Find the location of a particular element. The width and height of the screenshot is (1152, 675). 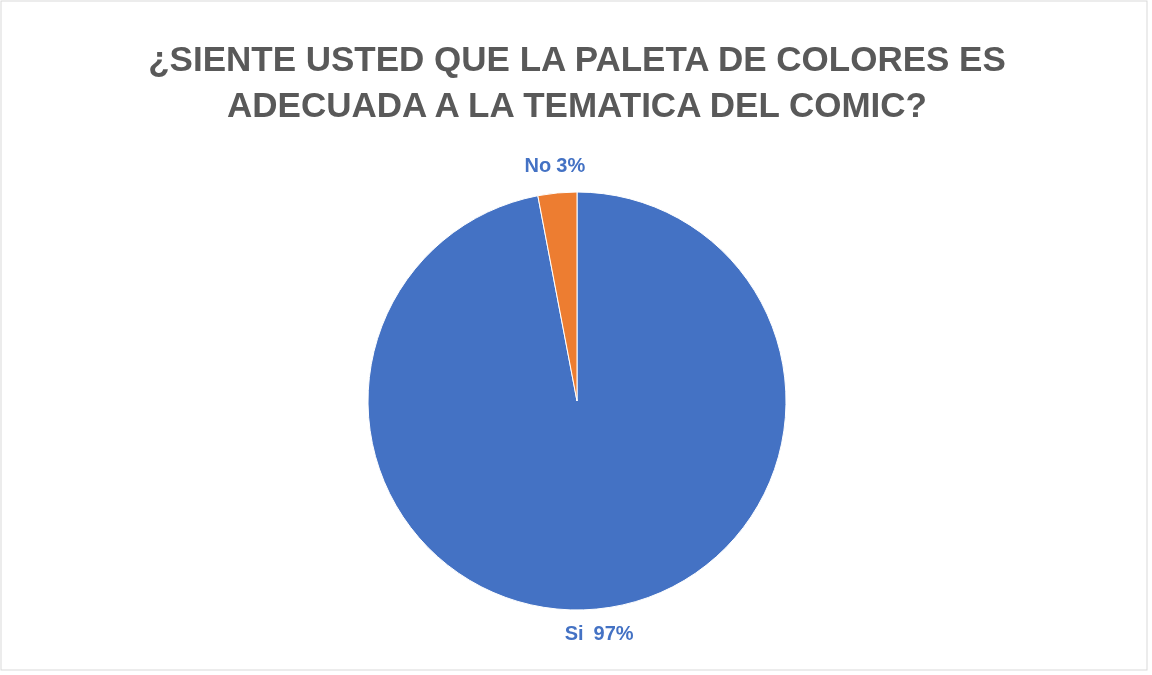

data-label: 97% is located at coordinates (613, 633).